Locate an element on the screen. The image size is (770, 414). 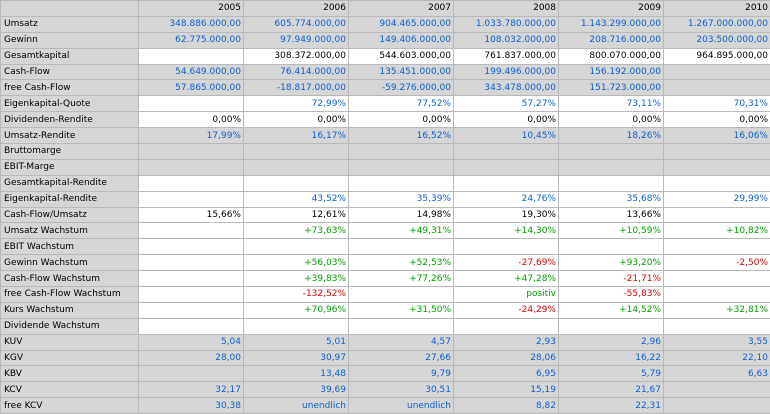
value-cell: 21,67 is located at coordinates (611, 390).